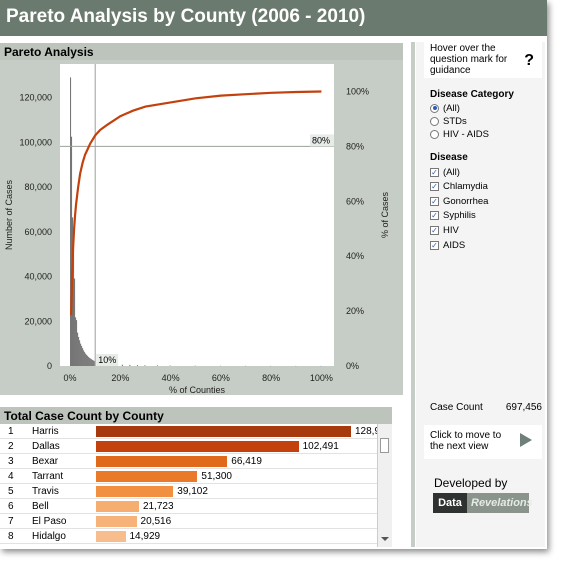  What do you see at coordinates (526, 440) in the screenshot?
I see `play-arrow-icon` at bounding box center [526, 440].